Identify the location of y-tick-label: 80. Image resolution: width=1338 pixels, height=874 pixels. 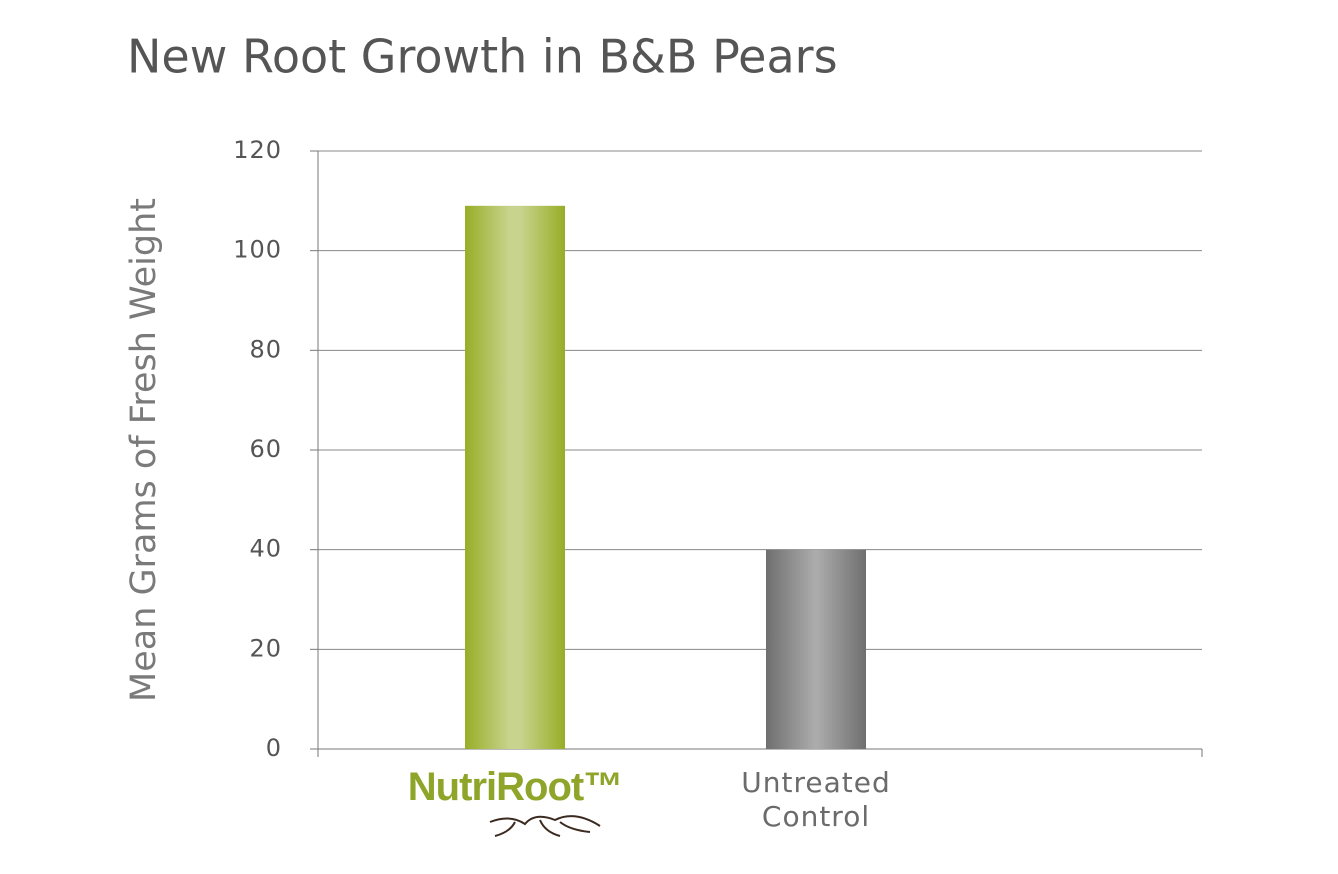
(265, 349).